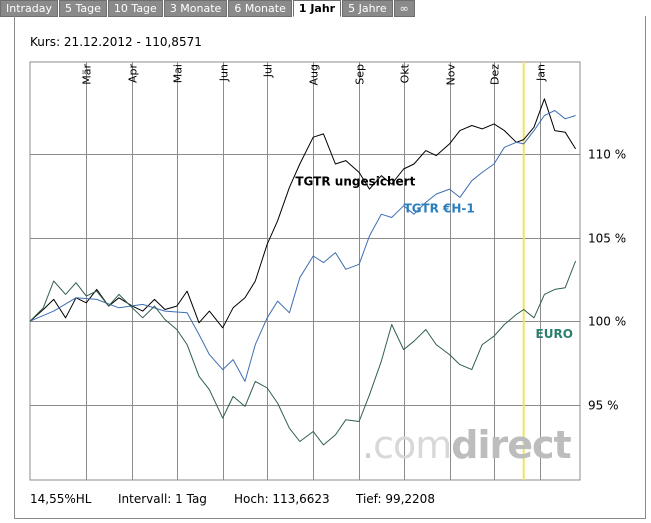 Image resolution: width=651 pixels, height=523 pixels. I want to click on logo-com: com, so click(412, 445).